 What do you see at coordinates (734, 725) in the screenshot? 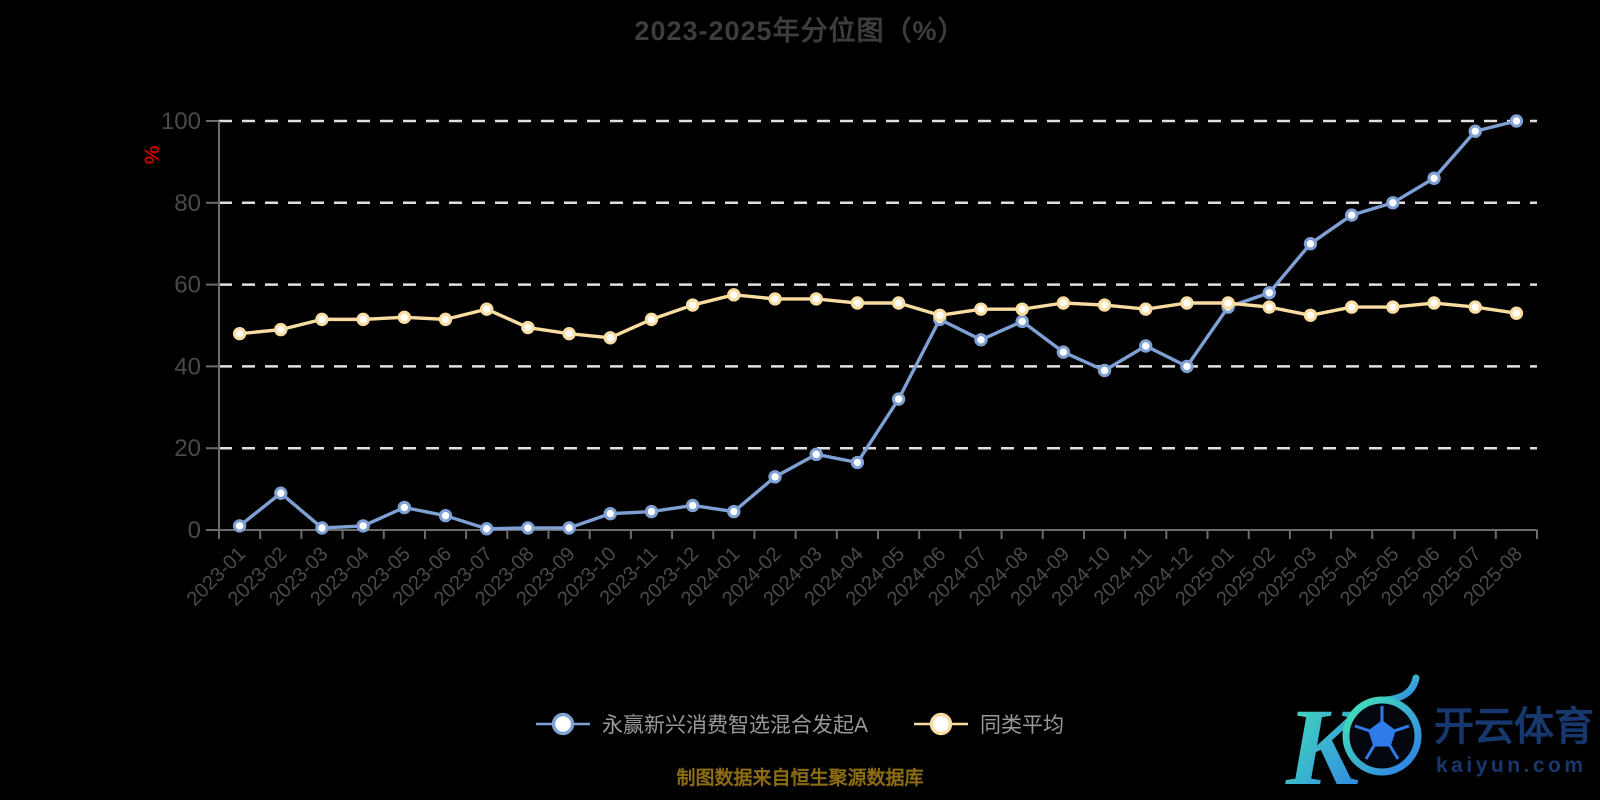
I see `legend-label: 永赢新兴消费智选混合发起A` at bounding box center [734, 725].